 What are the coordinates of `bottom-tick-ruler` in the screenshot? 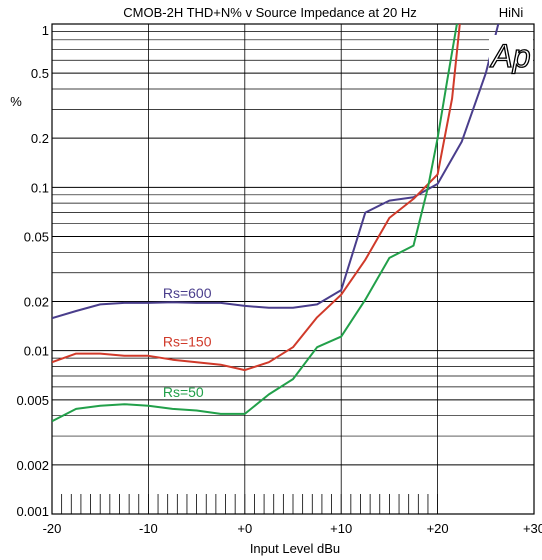 It's located at (250, 504).